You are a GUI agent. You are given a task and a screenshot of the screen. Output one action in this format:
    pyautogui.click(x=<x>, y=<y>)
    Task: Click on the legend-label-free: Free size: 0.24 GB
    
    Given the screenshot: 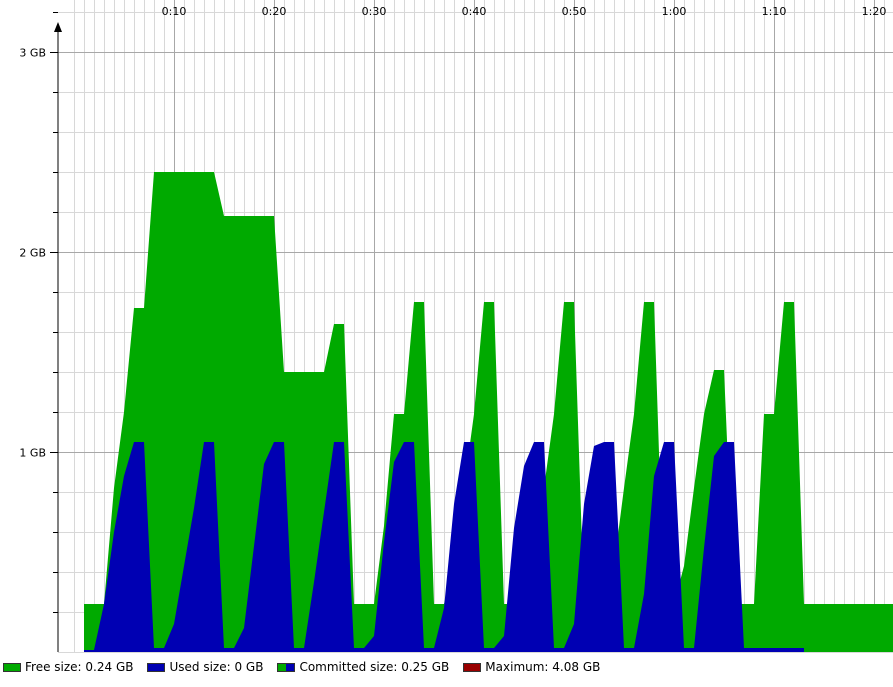 What is the action you would take?
    pyautogui.click(x=79, y=667)
    